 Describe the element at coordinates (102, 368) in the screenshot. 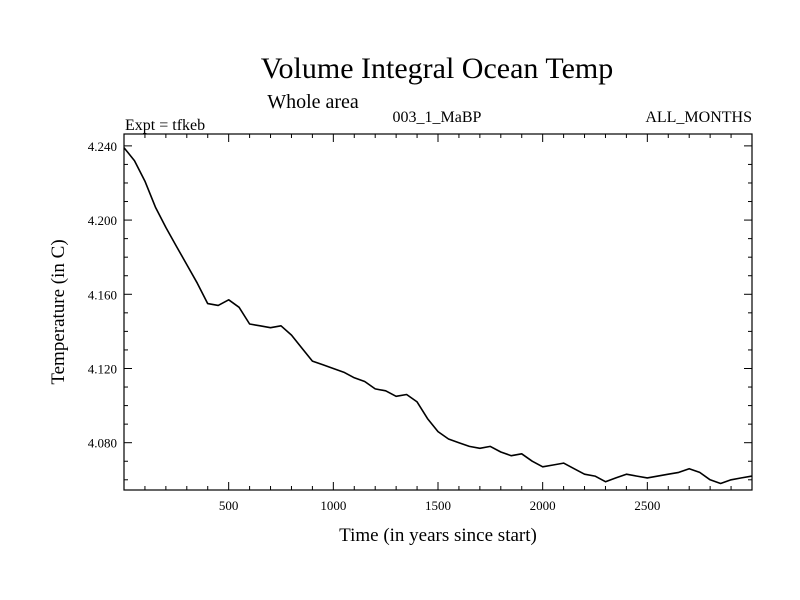

I see `y-tick-label: 4.120` at that location.